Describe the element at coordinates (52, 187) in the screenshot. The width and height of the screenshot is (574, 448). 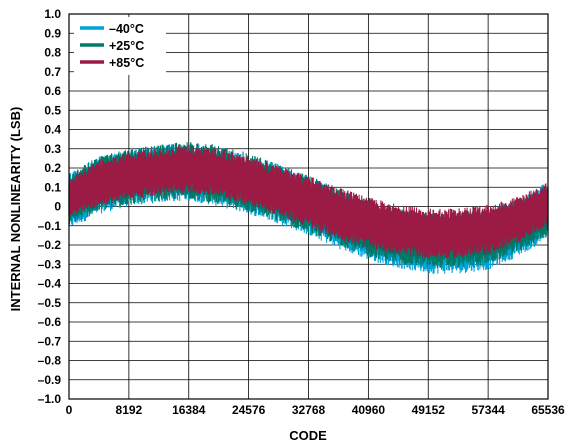
I see `y-tick-label: 0.1` at that location.